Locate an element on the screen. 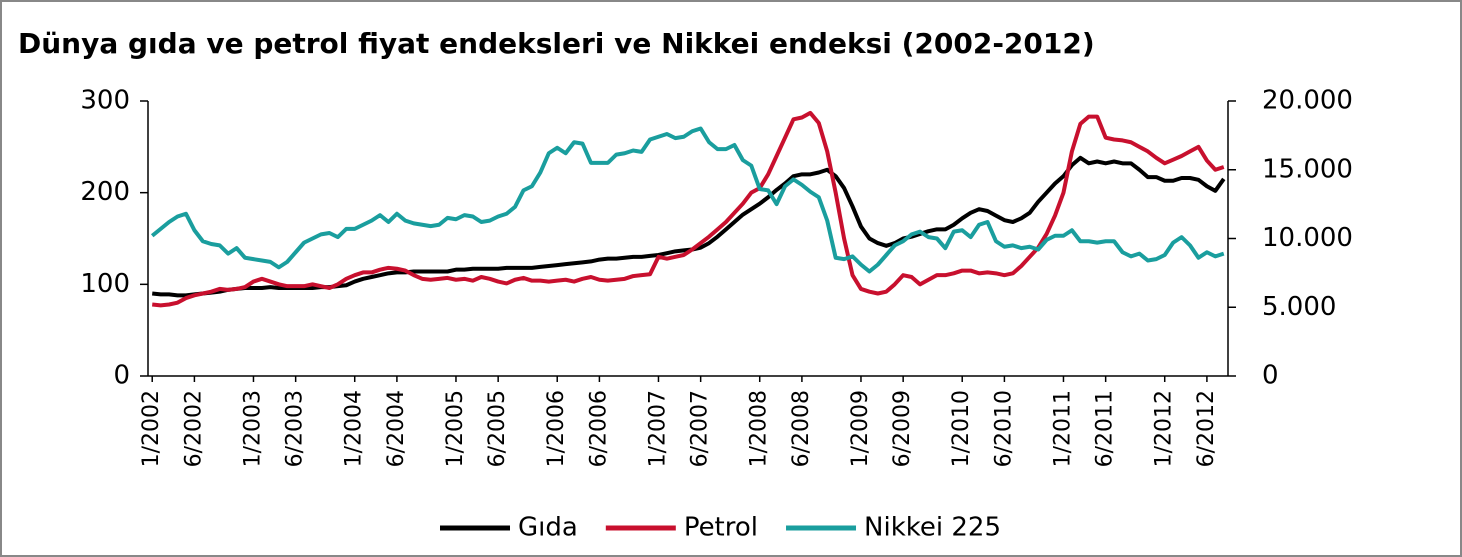 This screenshot has width=1462, height=557. x-tick-label: 6/2006 is located at coordinates (598, 428).